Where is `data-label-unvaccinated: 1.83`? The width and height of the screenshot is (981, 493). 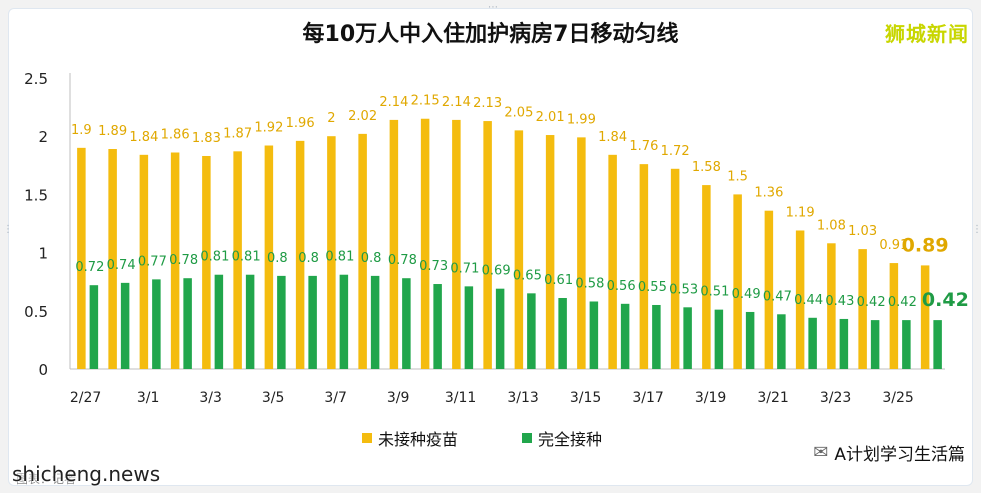 data-label-unvaccinated: 1.83 is located at coordinates (206, 138).